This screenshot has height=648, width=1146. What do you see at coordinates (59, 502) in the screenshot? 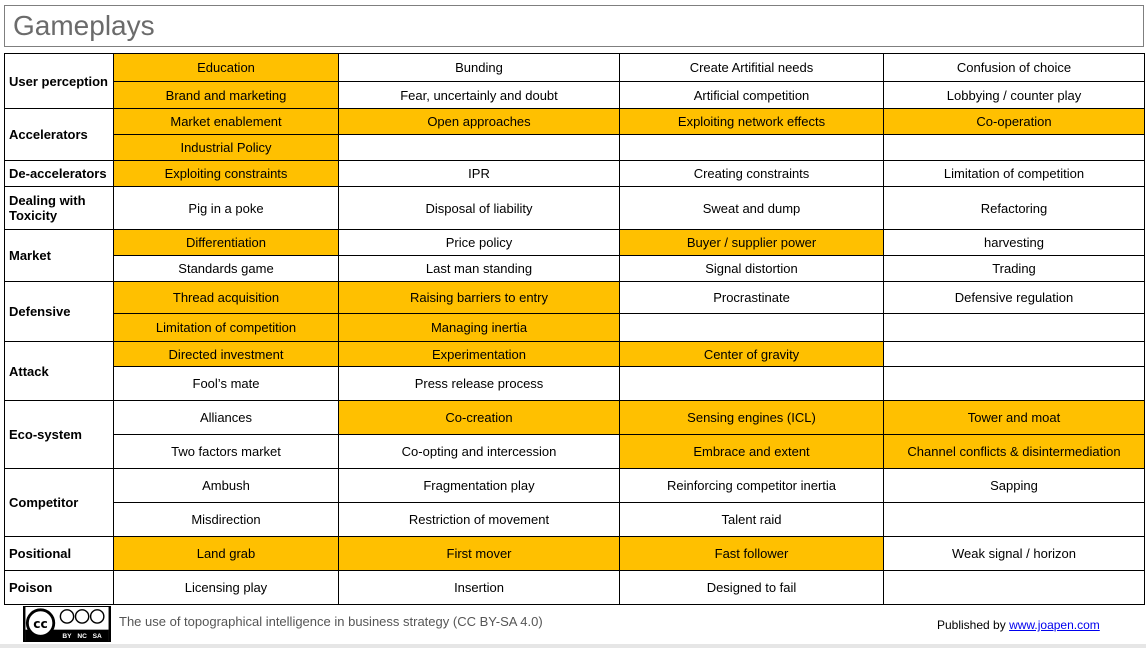
I see `row-label: Competitor` at bounding box center [59, 502].